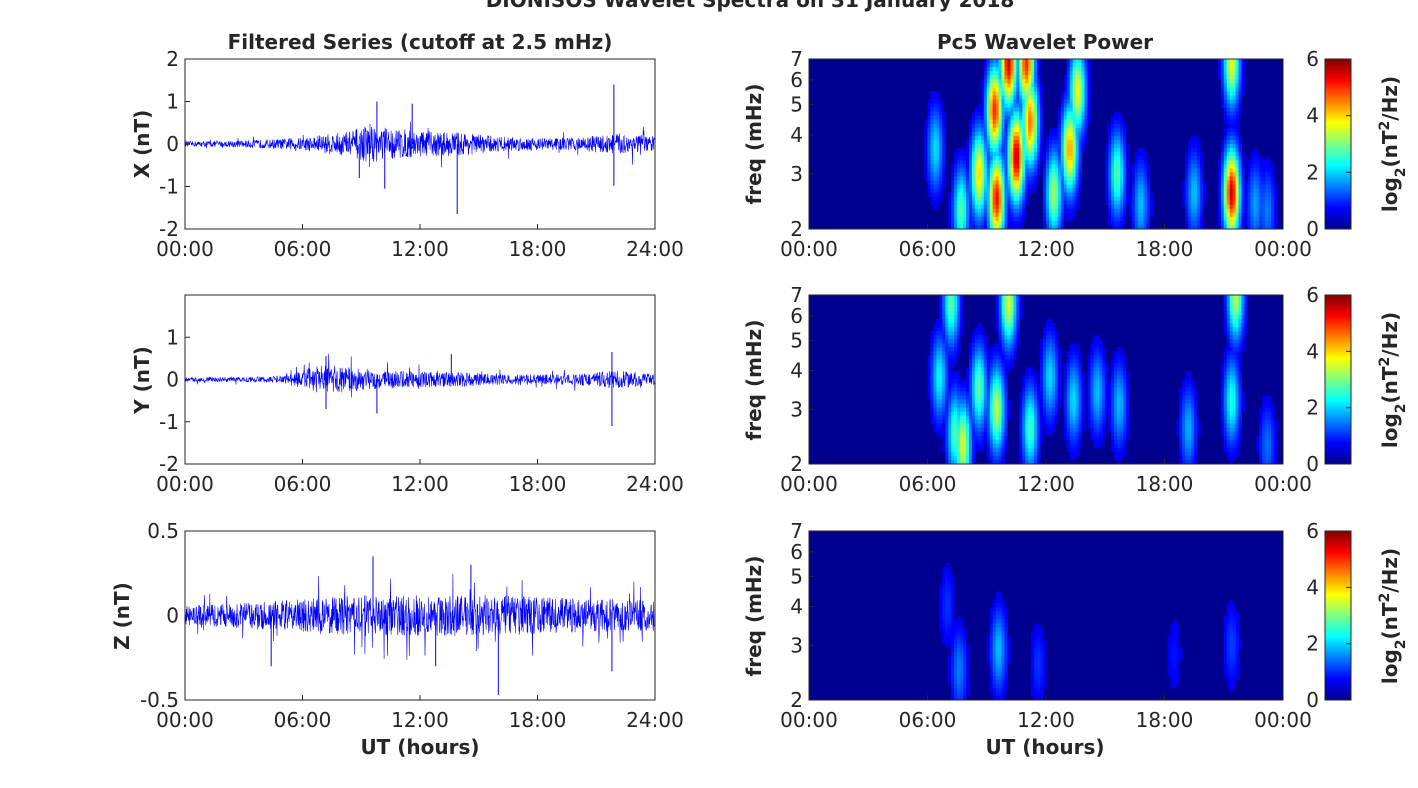 The image size is (1418, 788). I want to click on y-tick-label: -0.5, so click(159, 700).